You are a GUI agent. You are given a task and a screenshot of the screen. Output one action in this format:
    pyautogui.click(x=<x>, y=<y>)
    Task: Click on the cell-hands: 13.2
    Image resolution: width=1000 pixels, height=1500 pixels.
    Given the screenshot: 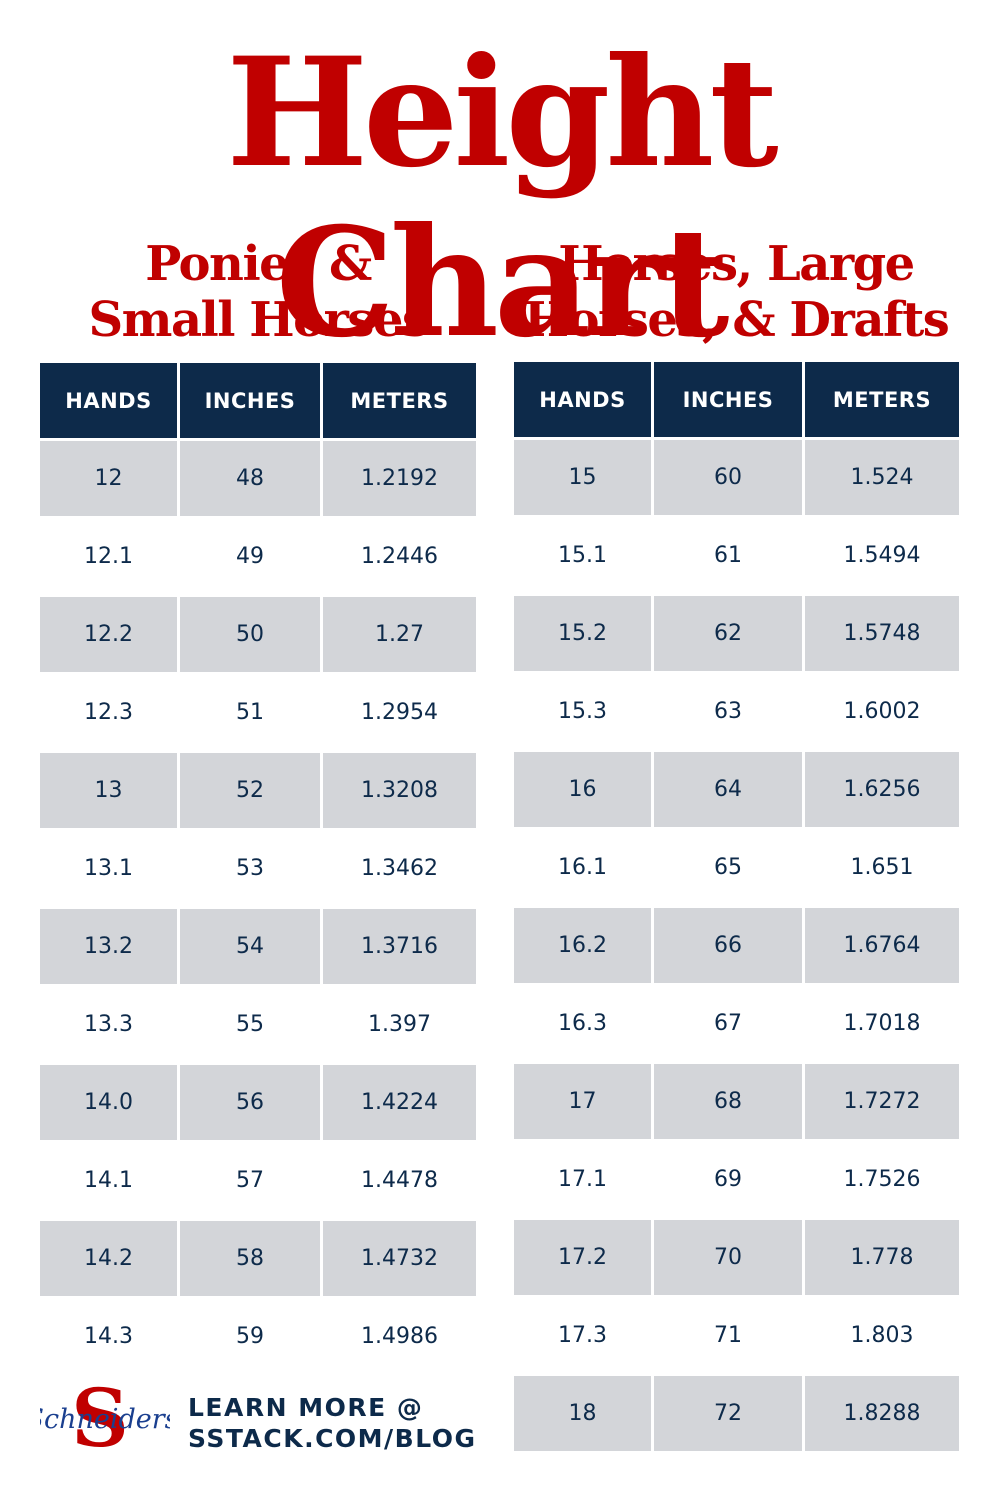 What is the action you would take?
    pyautogui.click(x=110, y=945)
    